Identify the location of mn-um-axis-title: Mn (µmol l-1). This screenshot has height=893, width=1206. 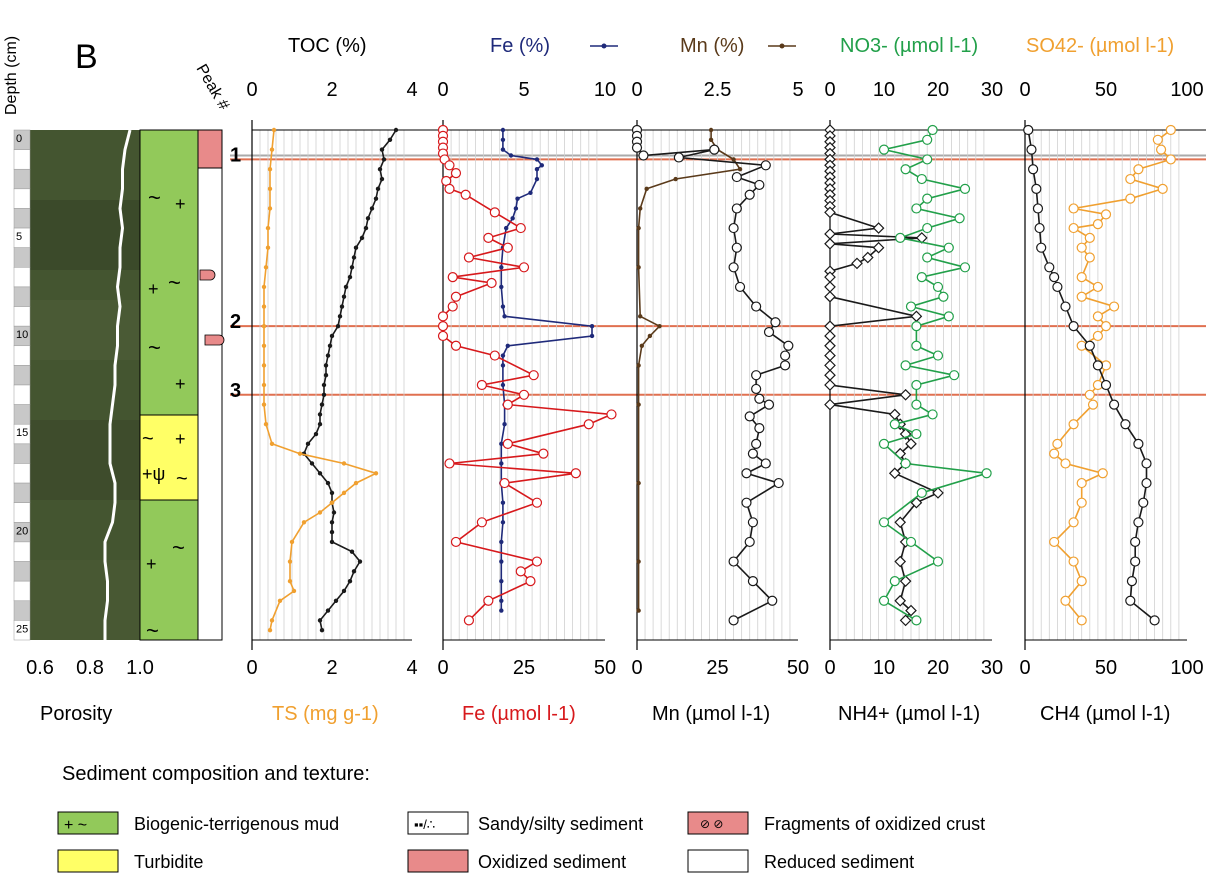
(711, 714).